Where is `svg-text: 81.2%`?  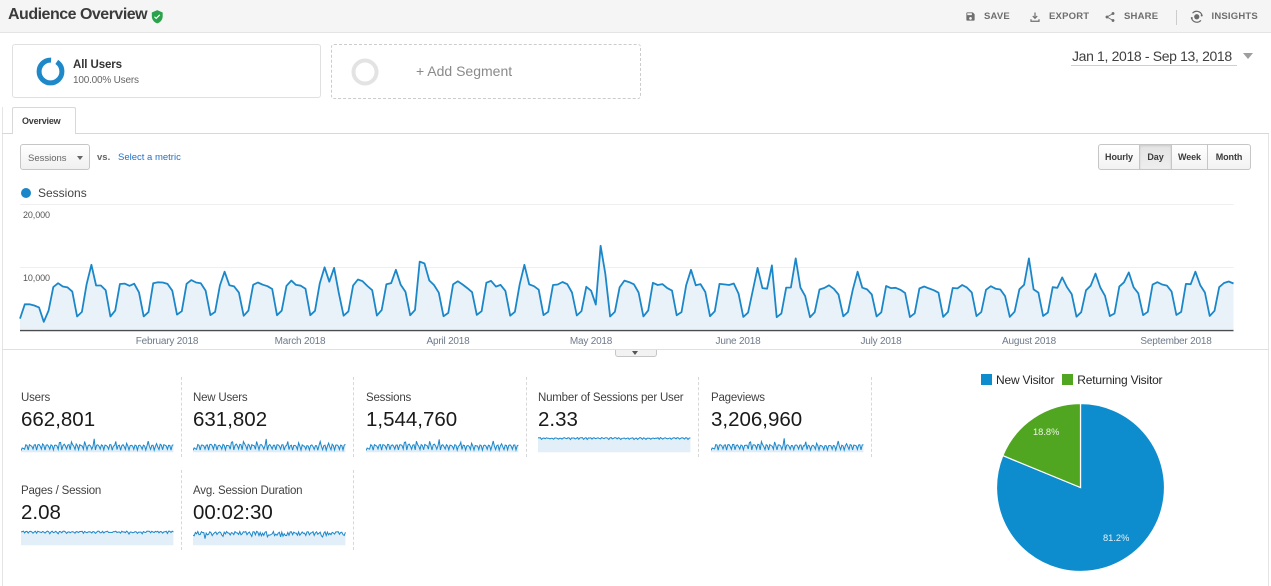
svg-text: 81.2% is located at coordinates (1116, 538).